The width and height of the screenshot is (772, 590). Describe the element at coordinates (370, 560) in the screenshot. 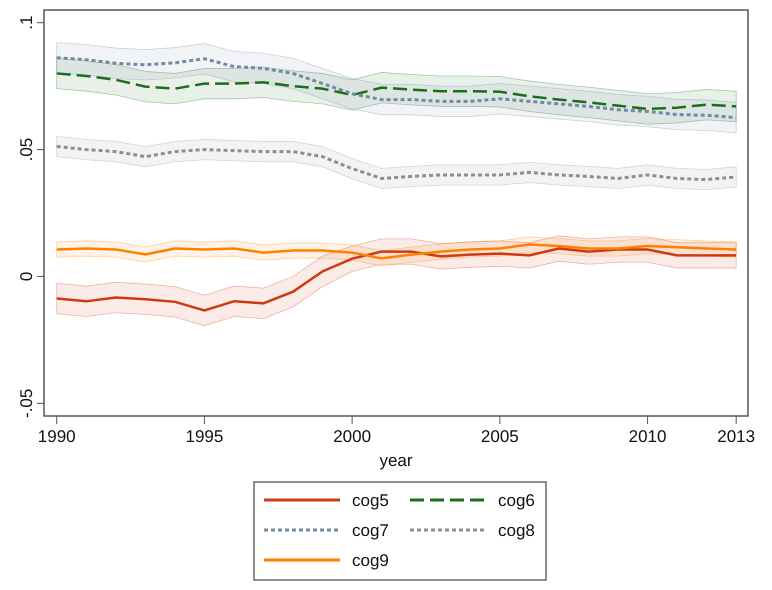

I see `legend-label: cog9` at that location.